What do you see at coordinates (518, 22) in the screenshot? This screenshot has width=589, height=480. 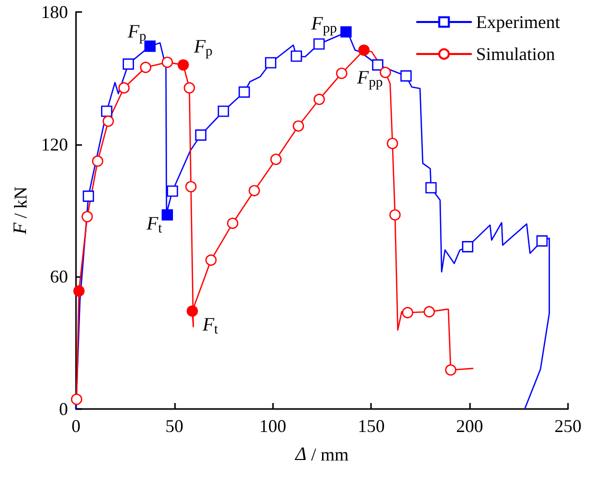 I see `legend-label: Experiment` at bounding box center [518, 22].